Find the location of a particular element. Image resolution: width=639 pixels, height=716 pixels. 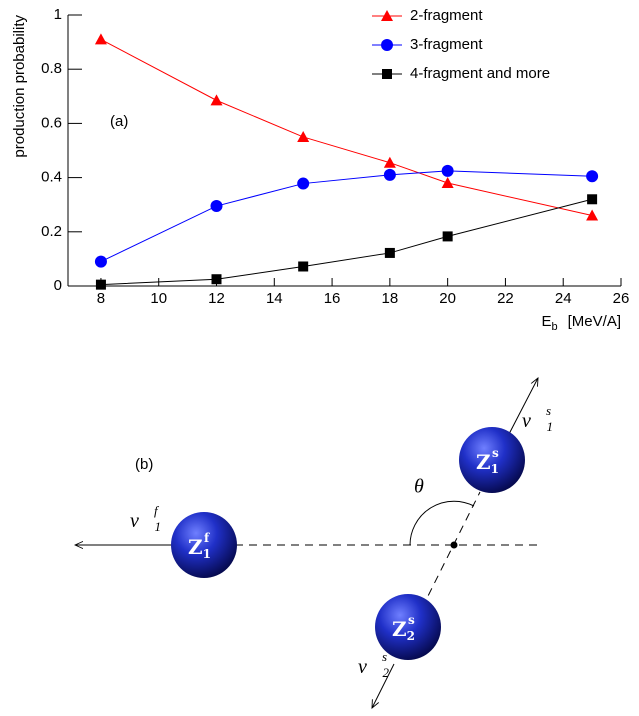

y-tick-label: 1 is located at coordinates (58, 14).